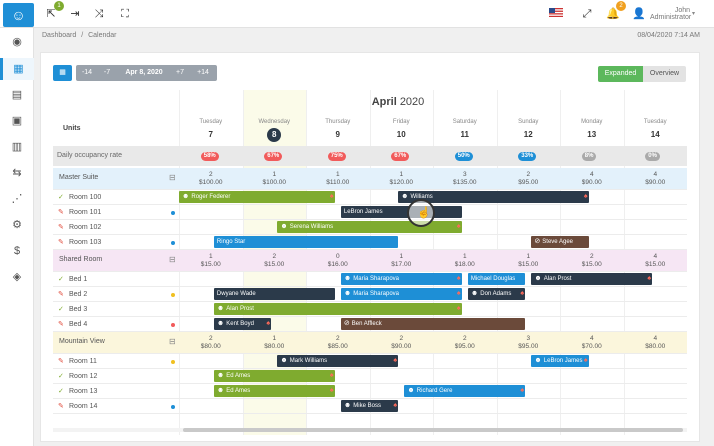  What do you see at coordinates (17, 69) in the screenshot?
I see `calendar-icon: ▦` at bounding box center [17, 69].